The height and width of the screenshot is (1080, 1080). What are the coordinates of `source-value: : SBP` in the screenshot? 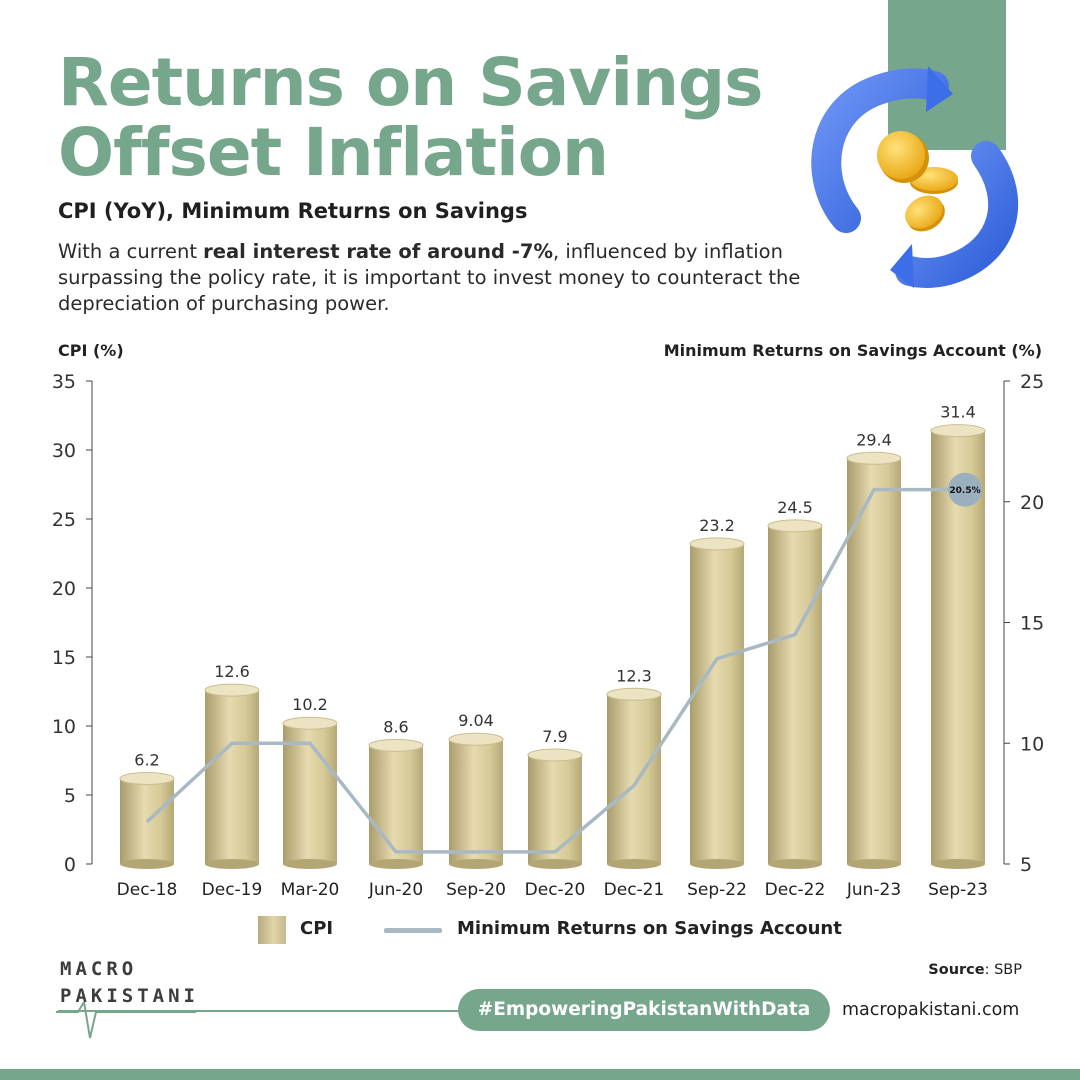 It's located at (1003, 970).